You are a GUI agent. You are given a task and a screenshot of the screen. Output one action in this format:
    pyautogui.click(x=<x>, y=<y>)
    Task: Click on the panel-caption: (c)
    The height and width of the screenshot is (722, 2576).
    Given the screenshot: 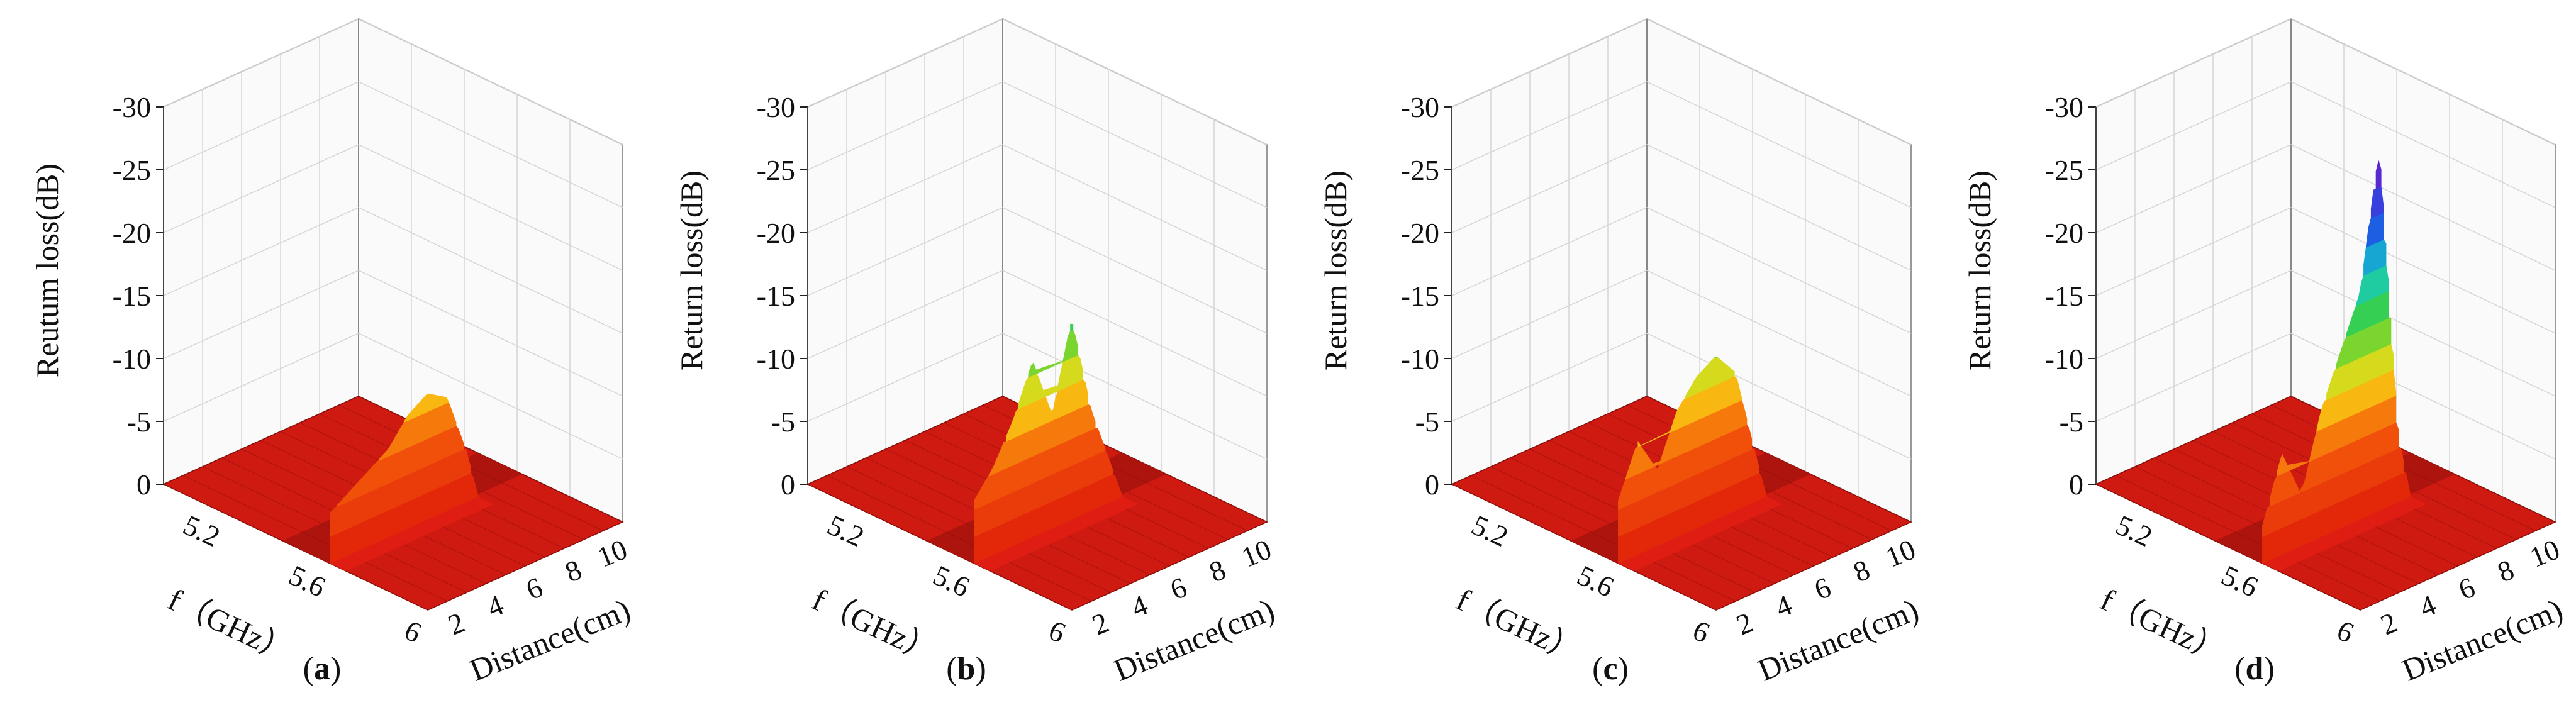 What is the action you would take?
    pyautogui.click(x=1610, y=669)
    